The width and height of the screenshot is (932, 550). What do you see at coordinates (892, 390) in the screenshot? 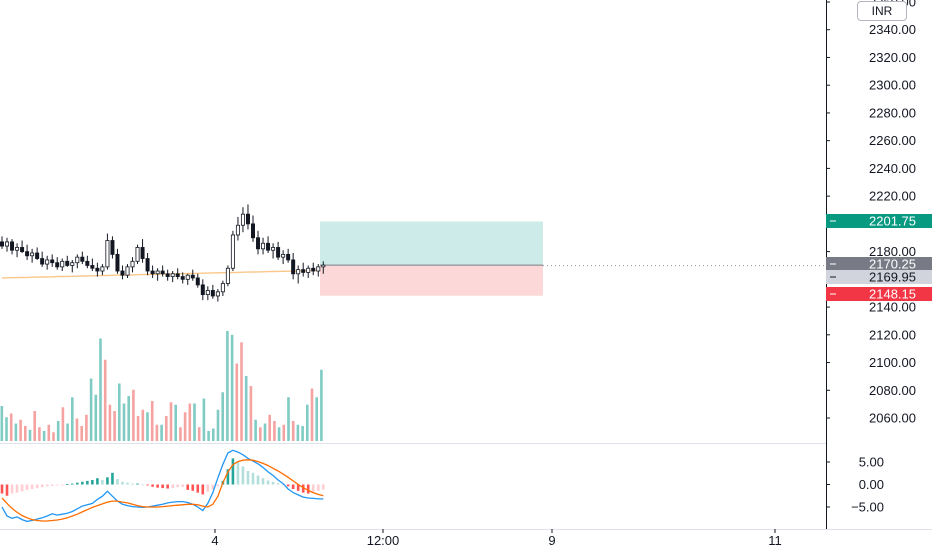
I see `price-axis-label: 2080.00` at bounding box center [892, 390].